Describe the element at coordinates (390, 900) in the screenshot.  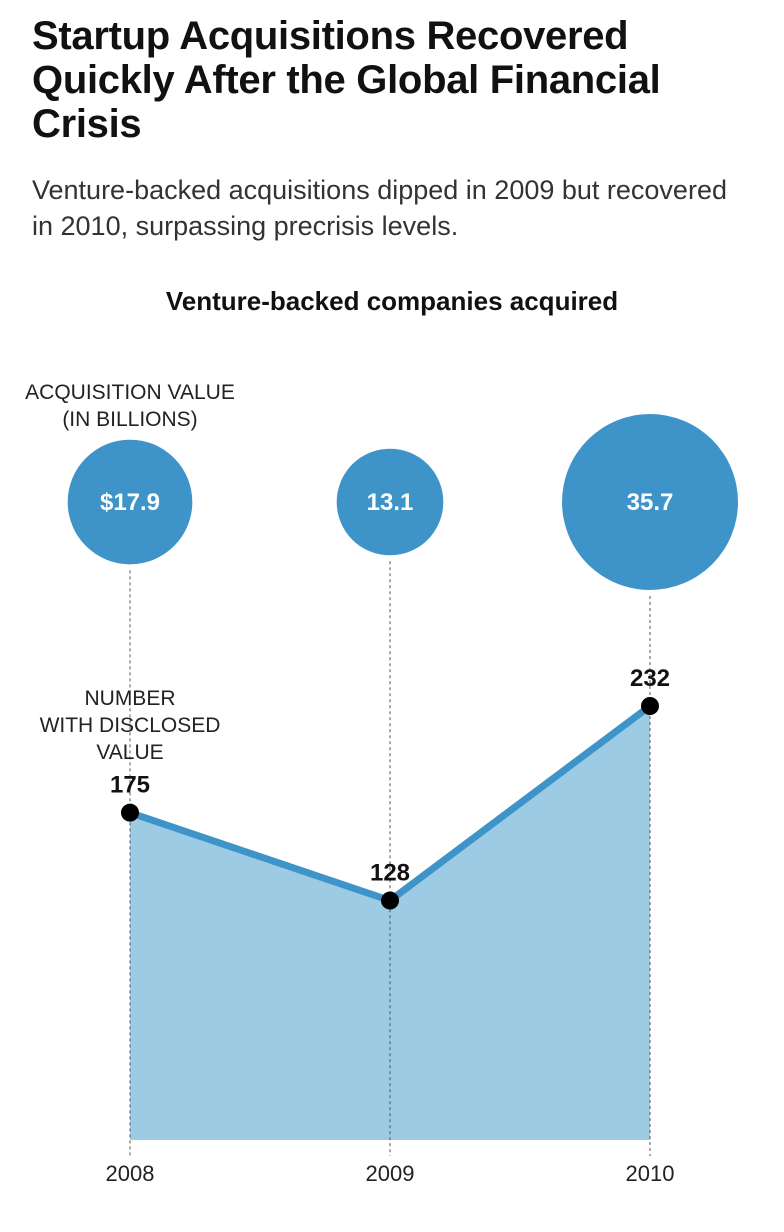
I see `data-point-2009` at that location.